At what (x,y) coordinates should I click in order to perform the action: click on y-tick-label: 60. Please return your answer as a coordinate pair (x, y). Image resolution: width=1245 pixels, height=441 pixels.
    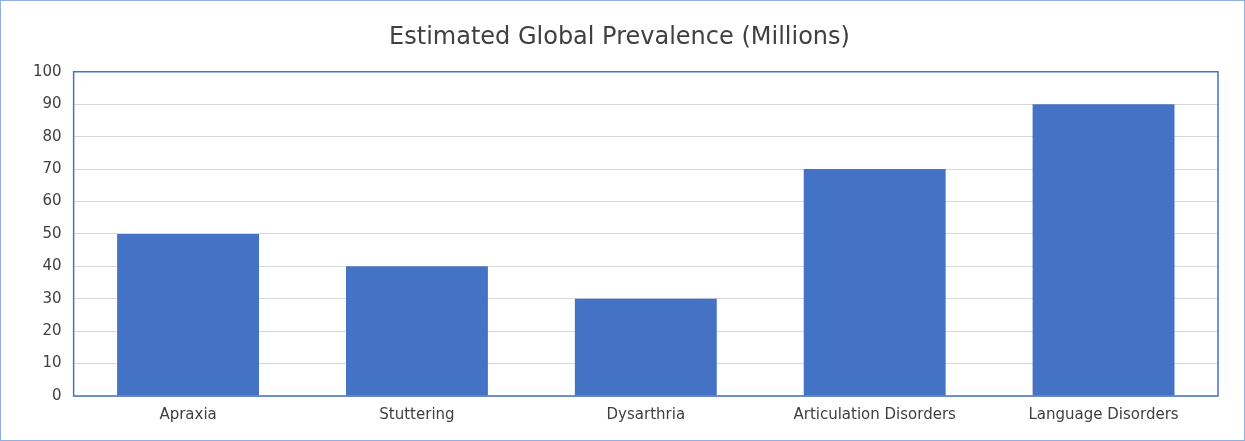
    Looking at the image, I should click on (52, 200).